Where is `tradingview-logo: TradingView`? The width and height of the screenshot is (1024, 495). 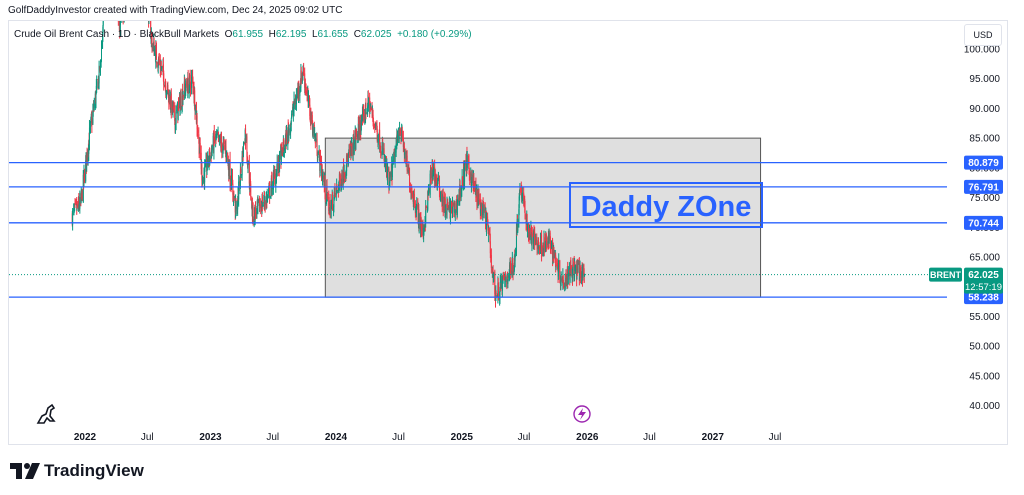 tradingview-logo: TradingView is located at coordinates (77, 471).